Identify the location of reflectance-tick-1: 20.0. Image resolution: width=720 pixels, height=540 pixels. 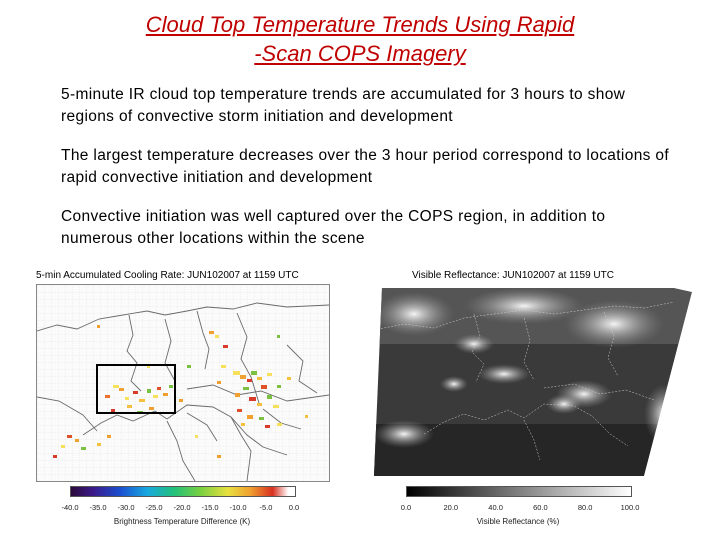
(451, 507).